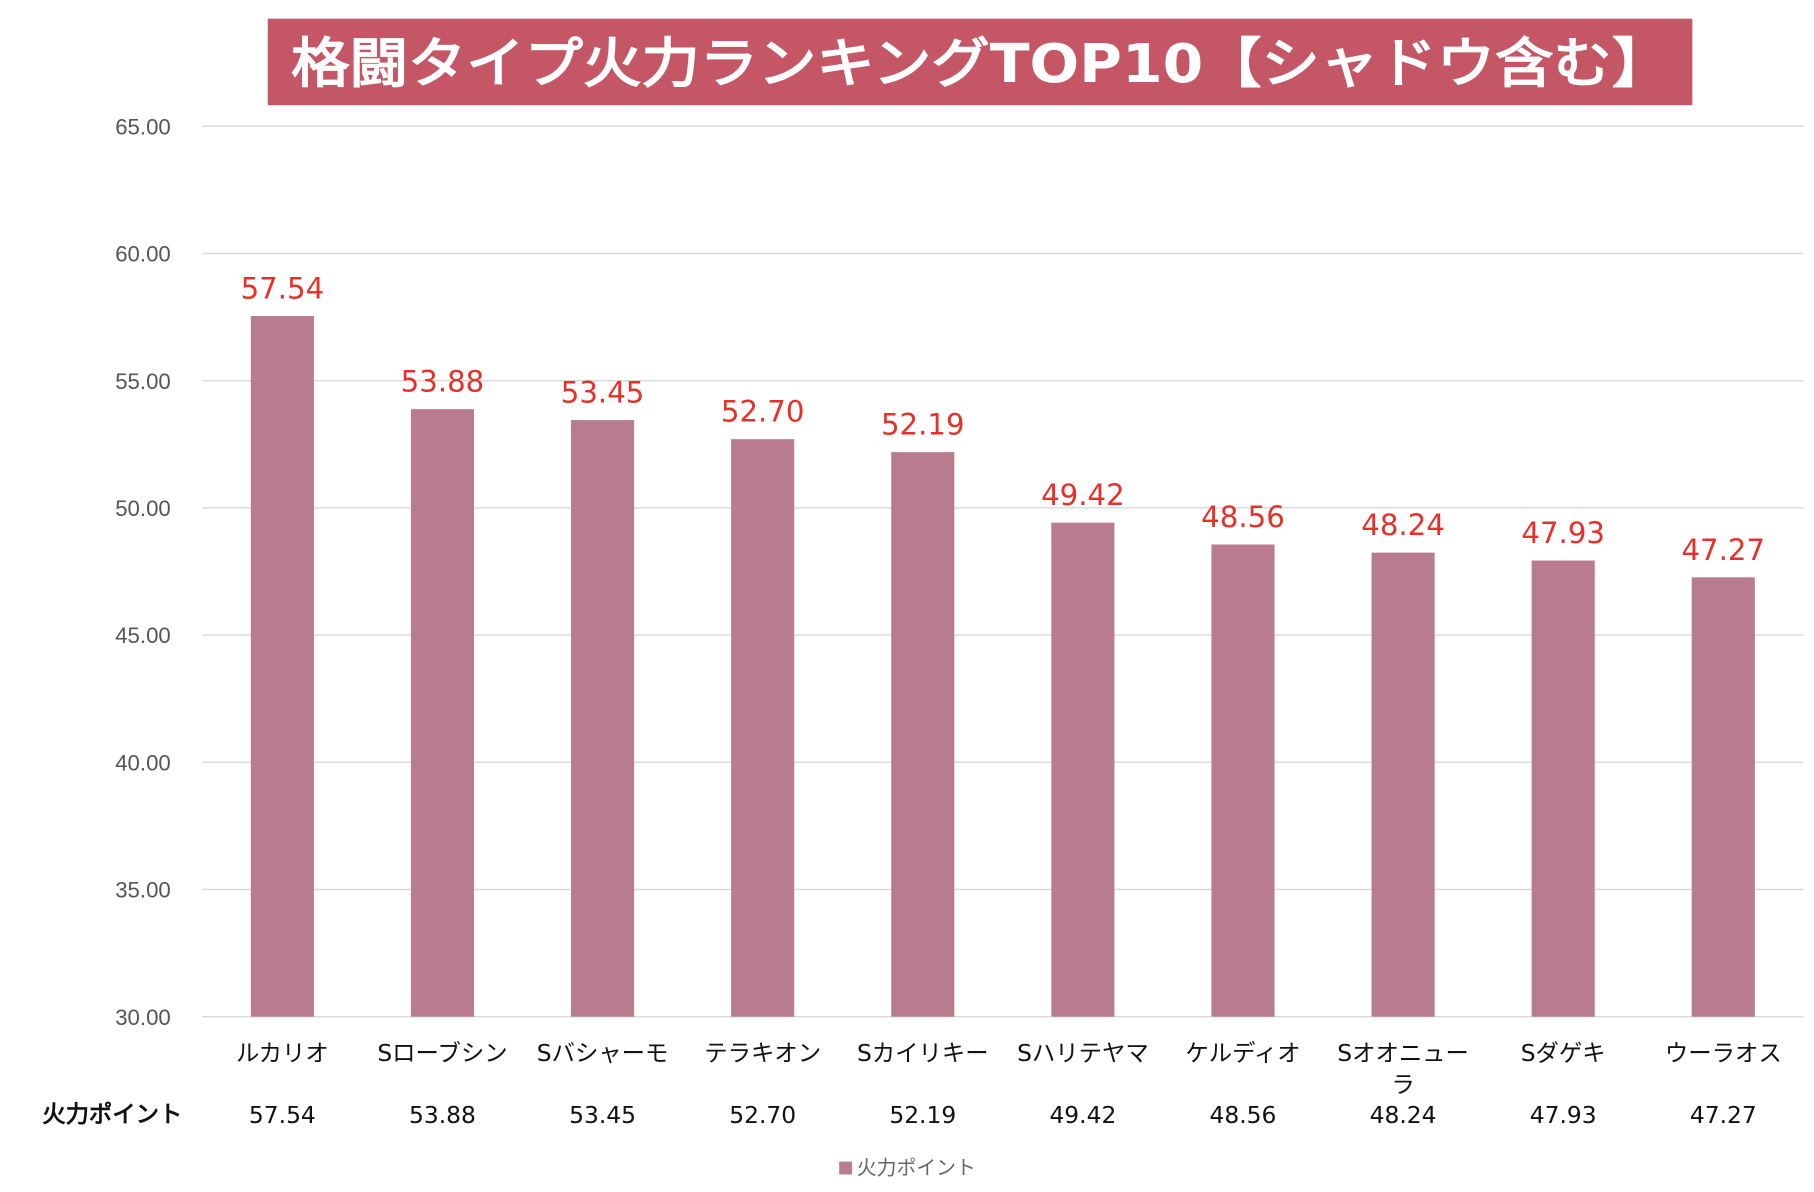  I want to click on y-axis-ticks: 30.00 35.00 40.00 45.00 50.00 55.00 60.00 65.00, so click(143, 571).